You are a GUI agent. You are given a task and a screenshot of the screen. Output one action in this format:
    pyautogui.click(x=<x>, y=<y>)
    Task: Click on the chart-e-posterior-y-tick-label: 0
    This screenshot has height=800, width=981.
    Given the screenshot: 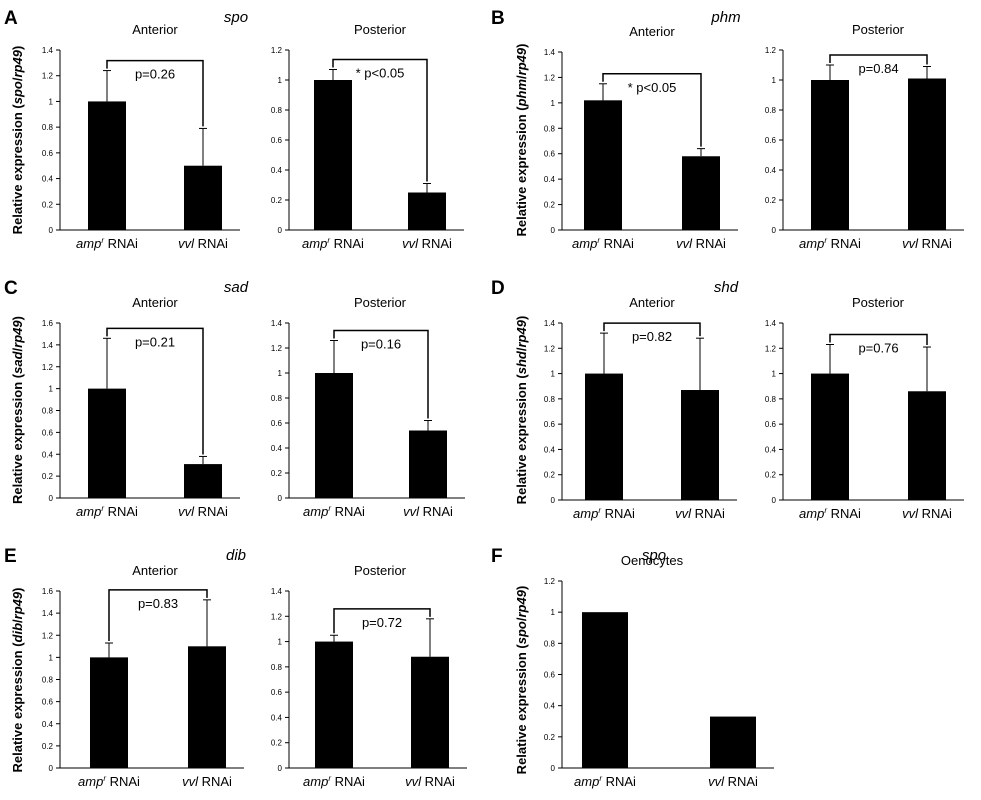 What is the action you would take?
    pyautogui.click(x=280, y=768)
    